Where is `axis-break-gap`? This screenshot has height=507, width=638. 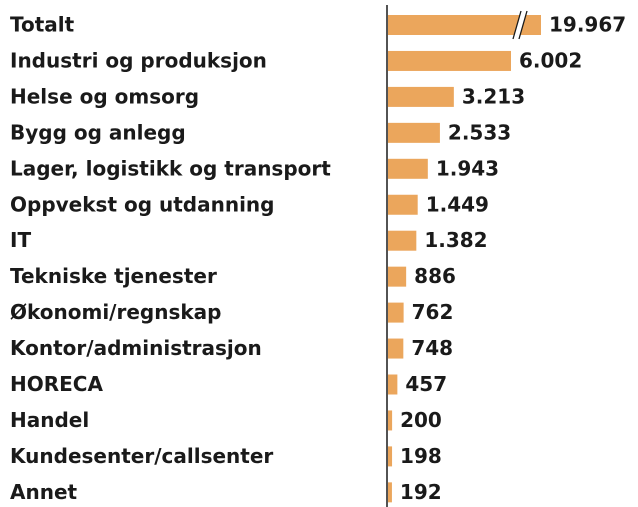
axis-break-gap is located at coordinates (520, 25).